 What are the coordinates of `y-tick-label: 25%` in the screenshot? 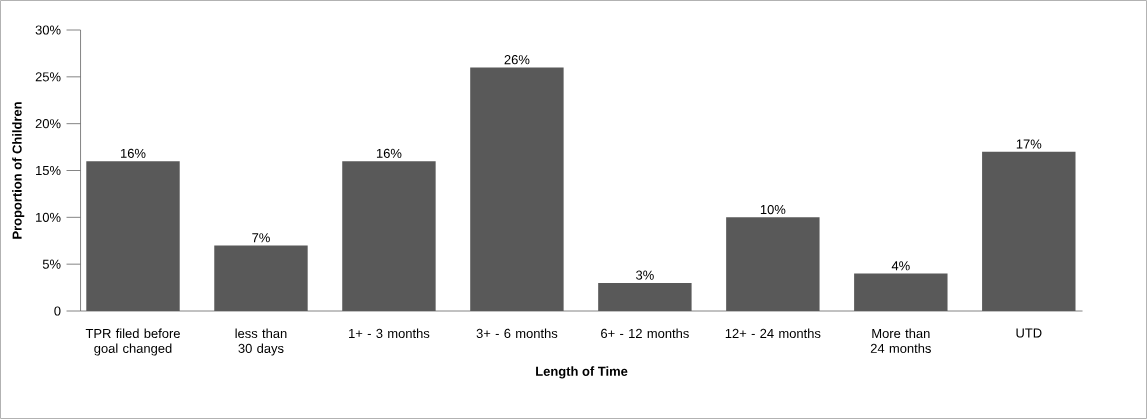 It's located at (48, 77).